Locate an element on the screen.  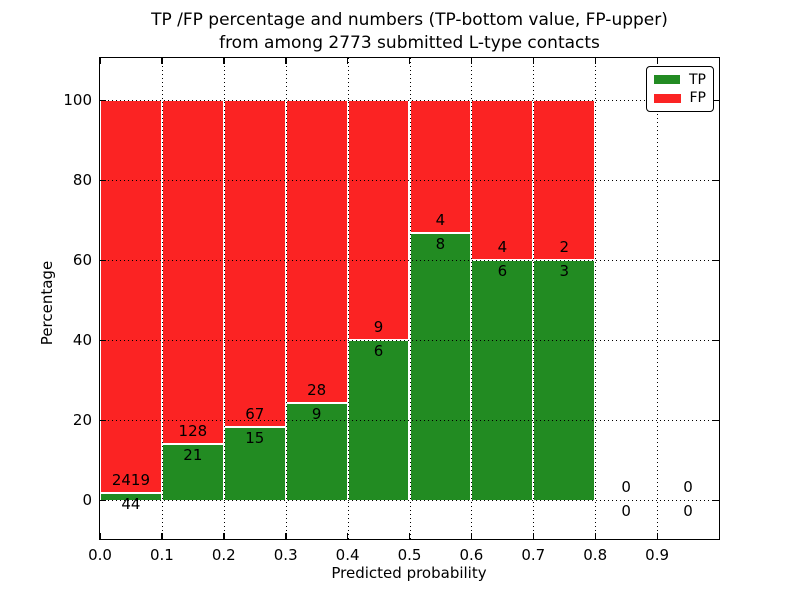
x-tick-label: 0.0 is located at coordinates (100, 555).